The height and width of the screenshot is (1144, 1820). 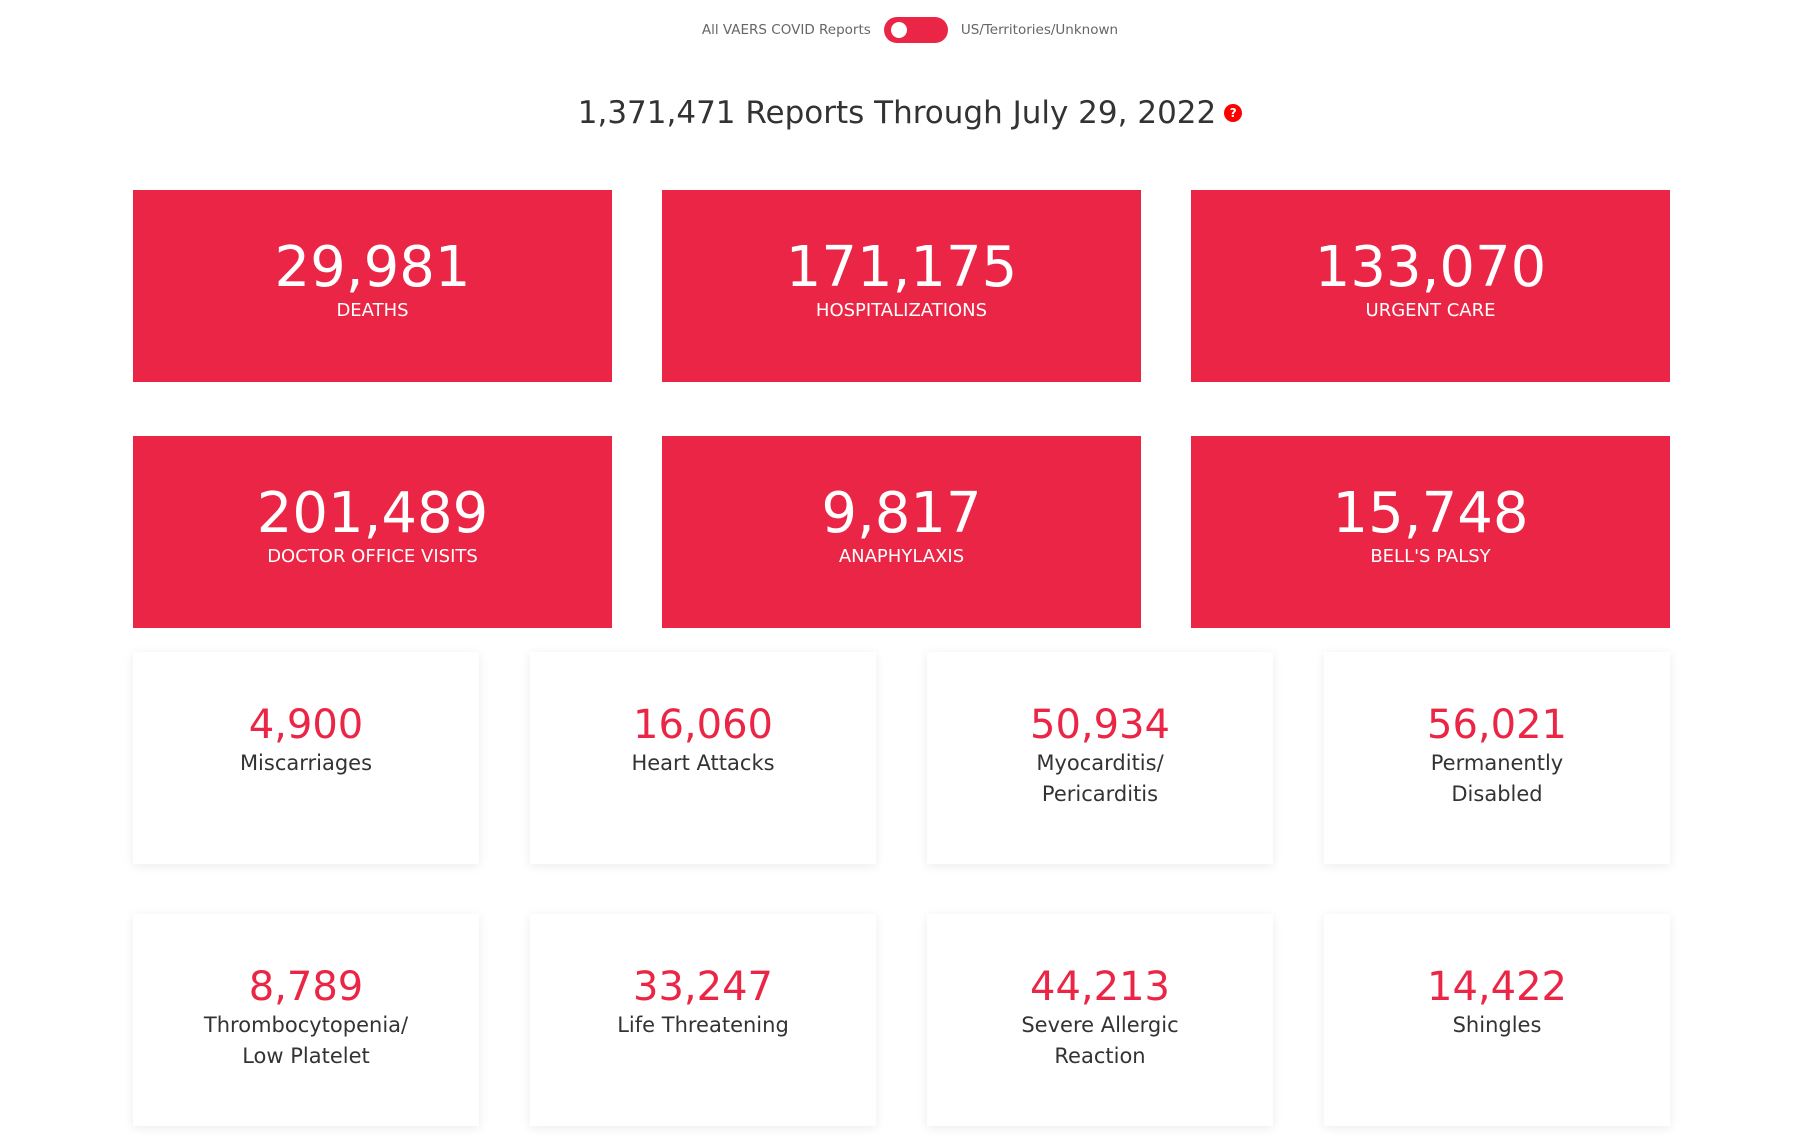 What do you see at coordinates (372, 556) in the screenshot?
I see `stat-label: DOCTOR OFFICE VISITS` at bounding box center [372, 556].